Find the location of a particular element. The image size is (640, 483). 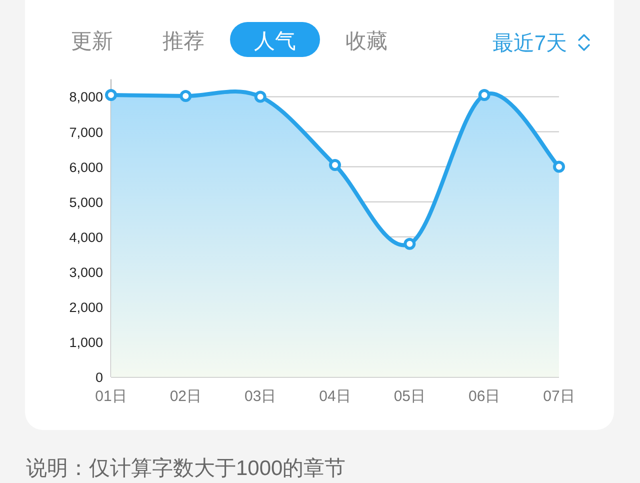

x-tick-label: 06日 is located at coordinates (484, 396).